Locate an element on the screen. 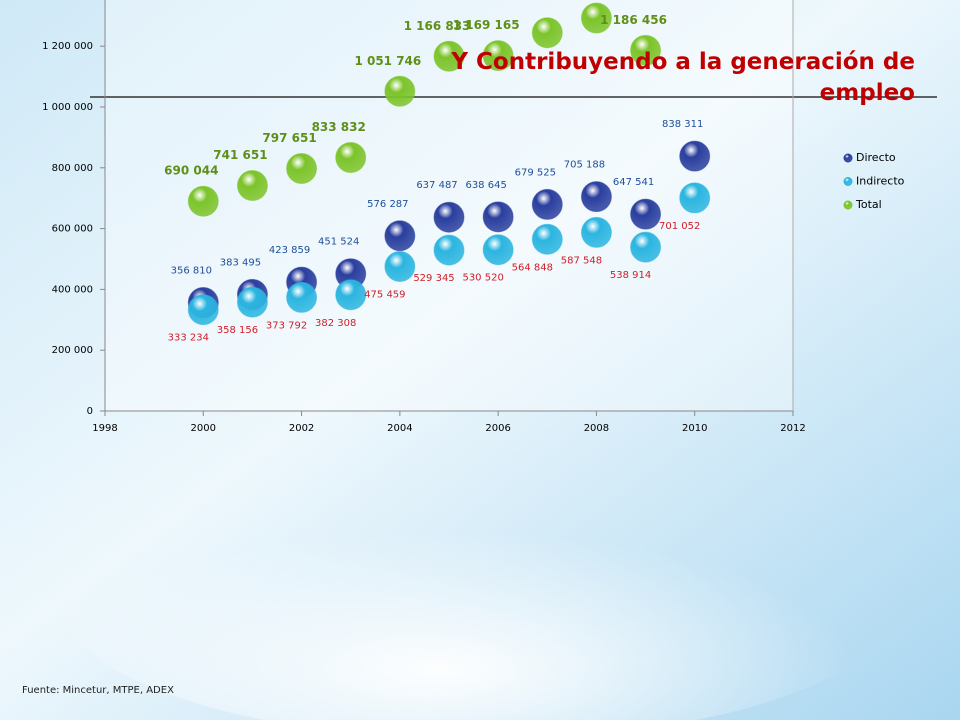 This screenshot has height=720, width=960. data-label: 576 287 is located at coordinates (387, 204).